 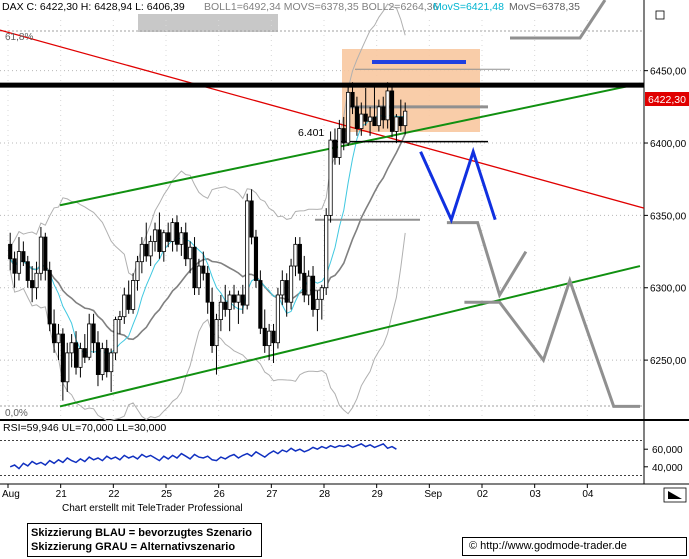 What do you see at coordinates (558, 20) in the screenshot?
I see `scenario-grey-top-path` at bounding box center [558, 20].